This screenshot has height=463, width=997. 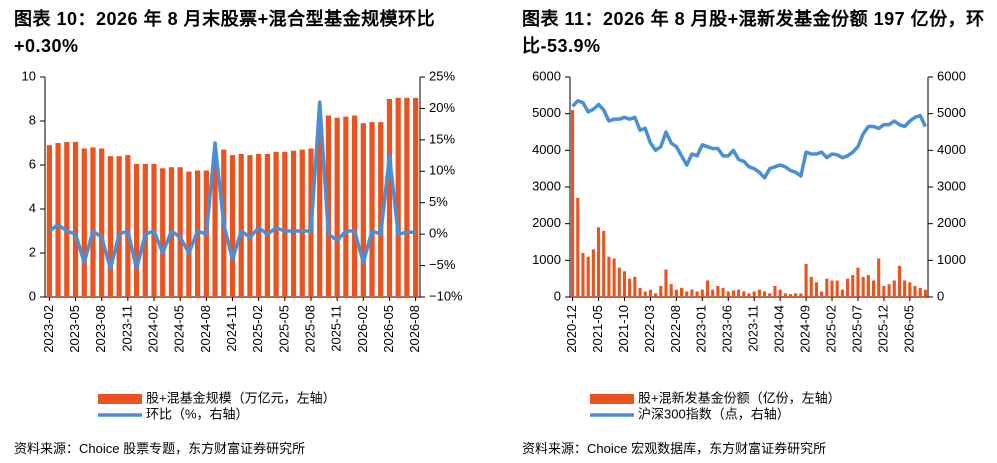 I want to click on x-tick-label: 2024-09, so click(x=805, y=329).